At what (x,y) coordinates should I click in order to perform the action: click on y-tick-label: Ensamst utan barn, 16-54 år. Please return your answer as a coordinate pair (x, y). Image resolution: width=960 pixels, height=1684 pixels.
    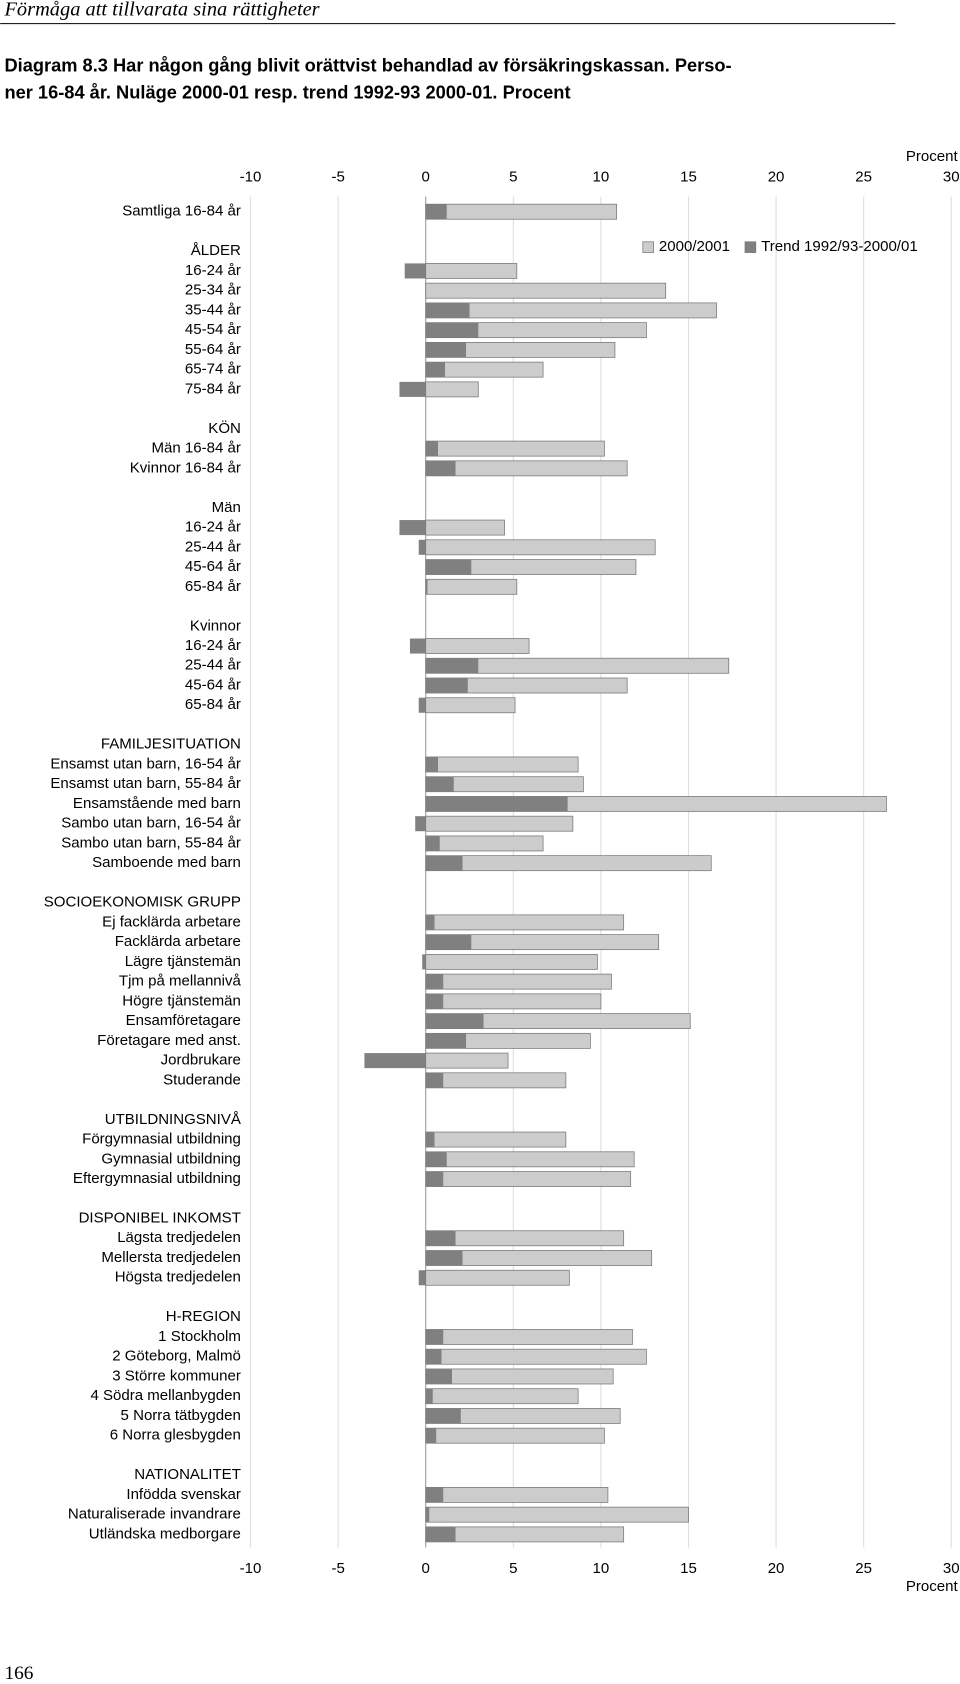
    Looking at the image, I should click on (145, 763).